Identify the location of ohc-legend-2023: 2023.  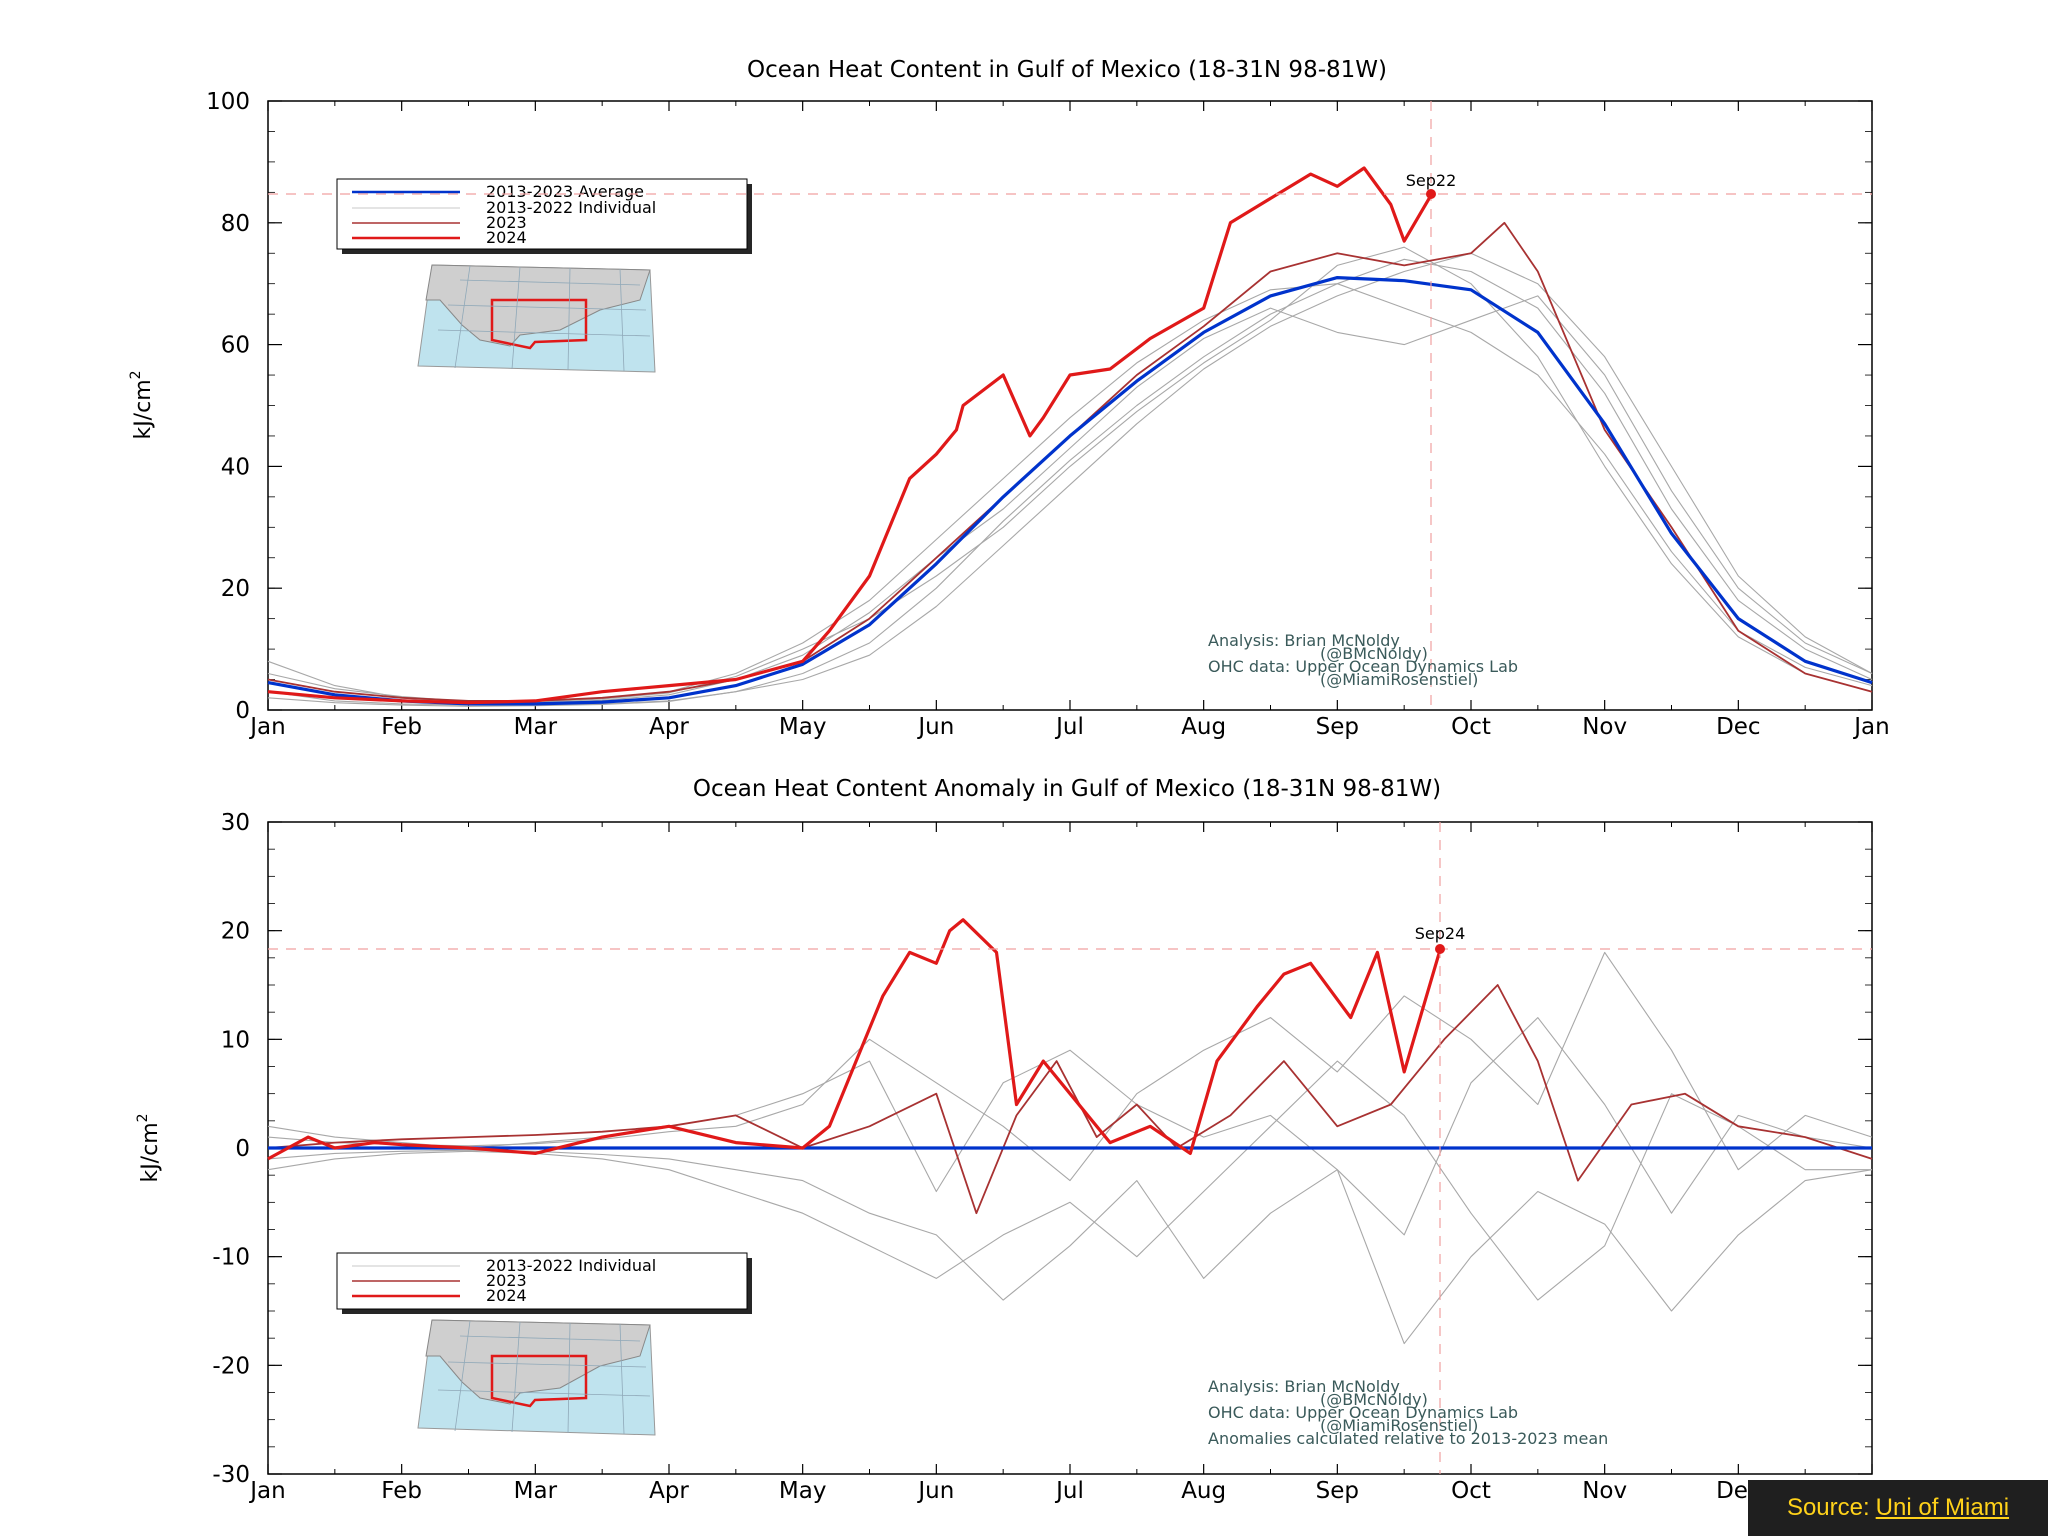
(506, 222).